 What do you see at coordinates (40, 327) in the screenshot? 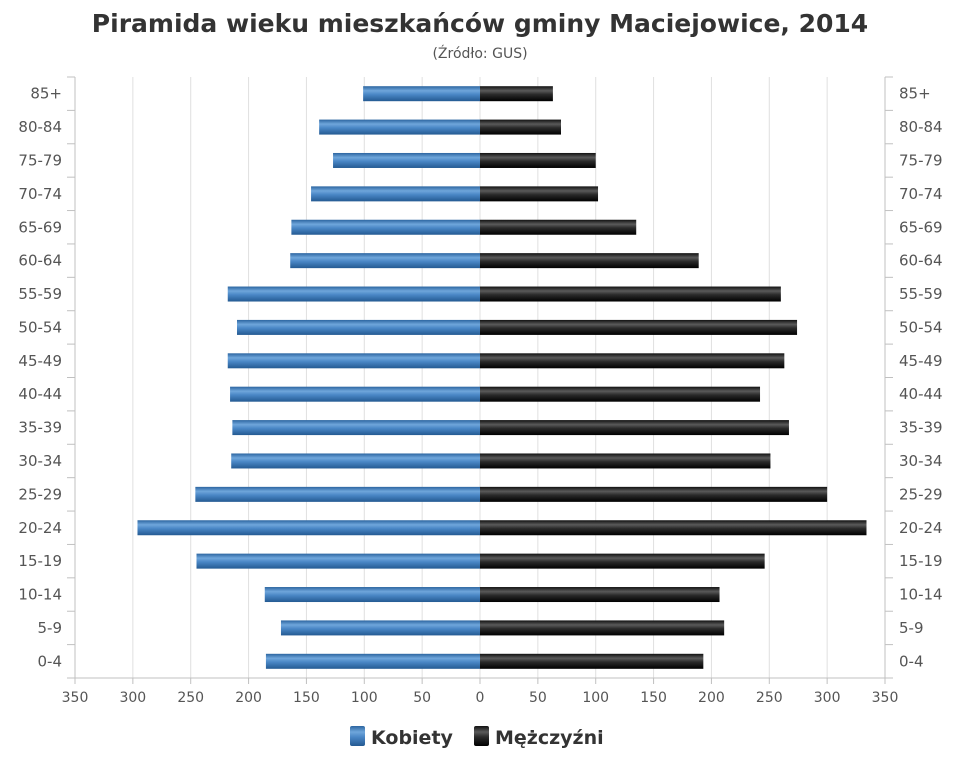
I see `category-label-left: 50-54` at bounding box center [40, 327].